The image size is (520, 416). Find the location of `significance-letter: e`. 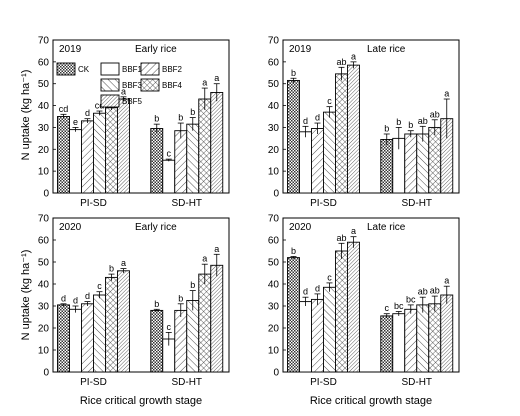

significance-letter: e is located at coordinates (75, 122).